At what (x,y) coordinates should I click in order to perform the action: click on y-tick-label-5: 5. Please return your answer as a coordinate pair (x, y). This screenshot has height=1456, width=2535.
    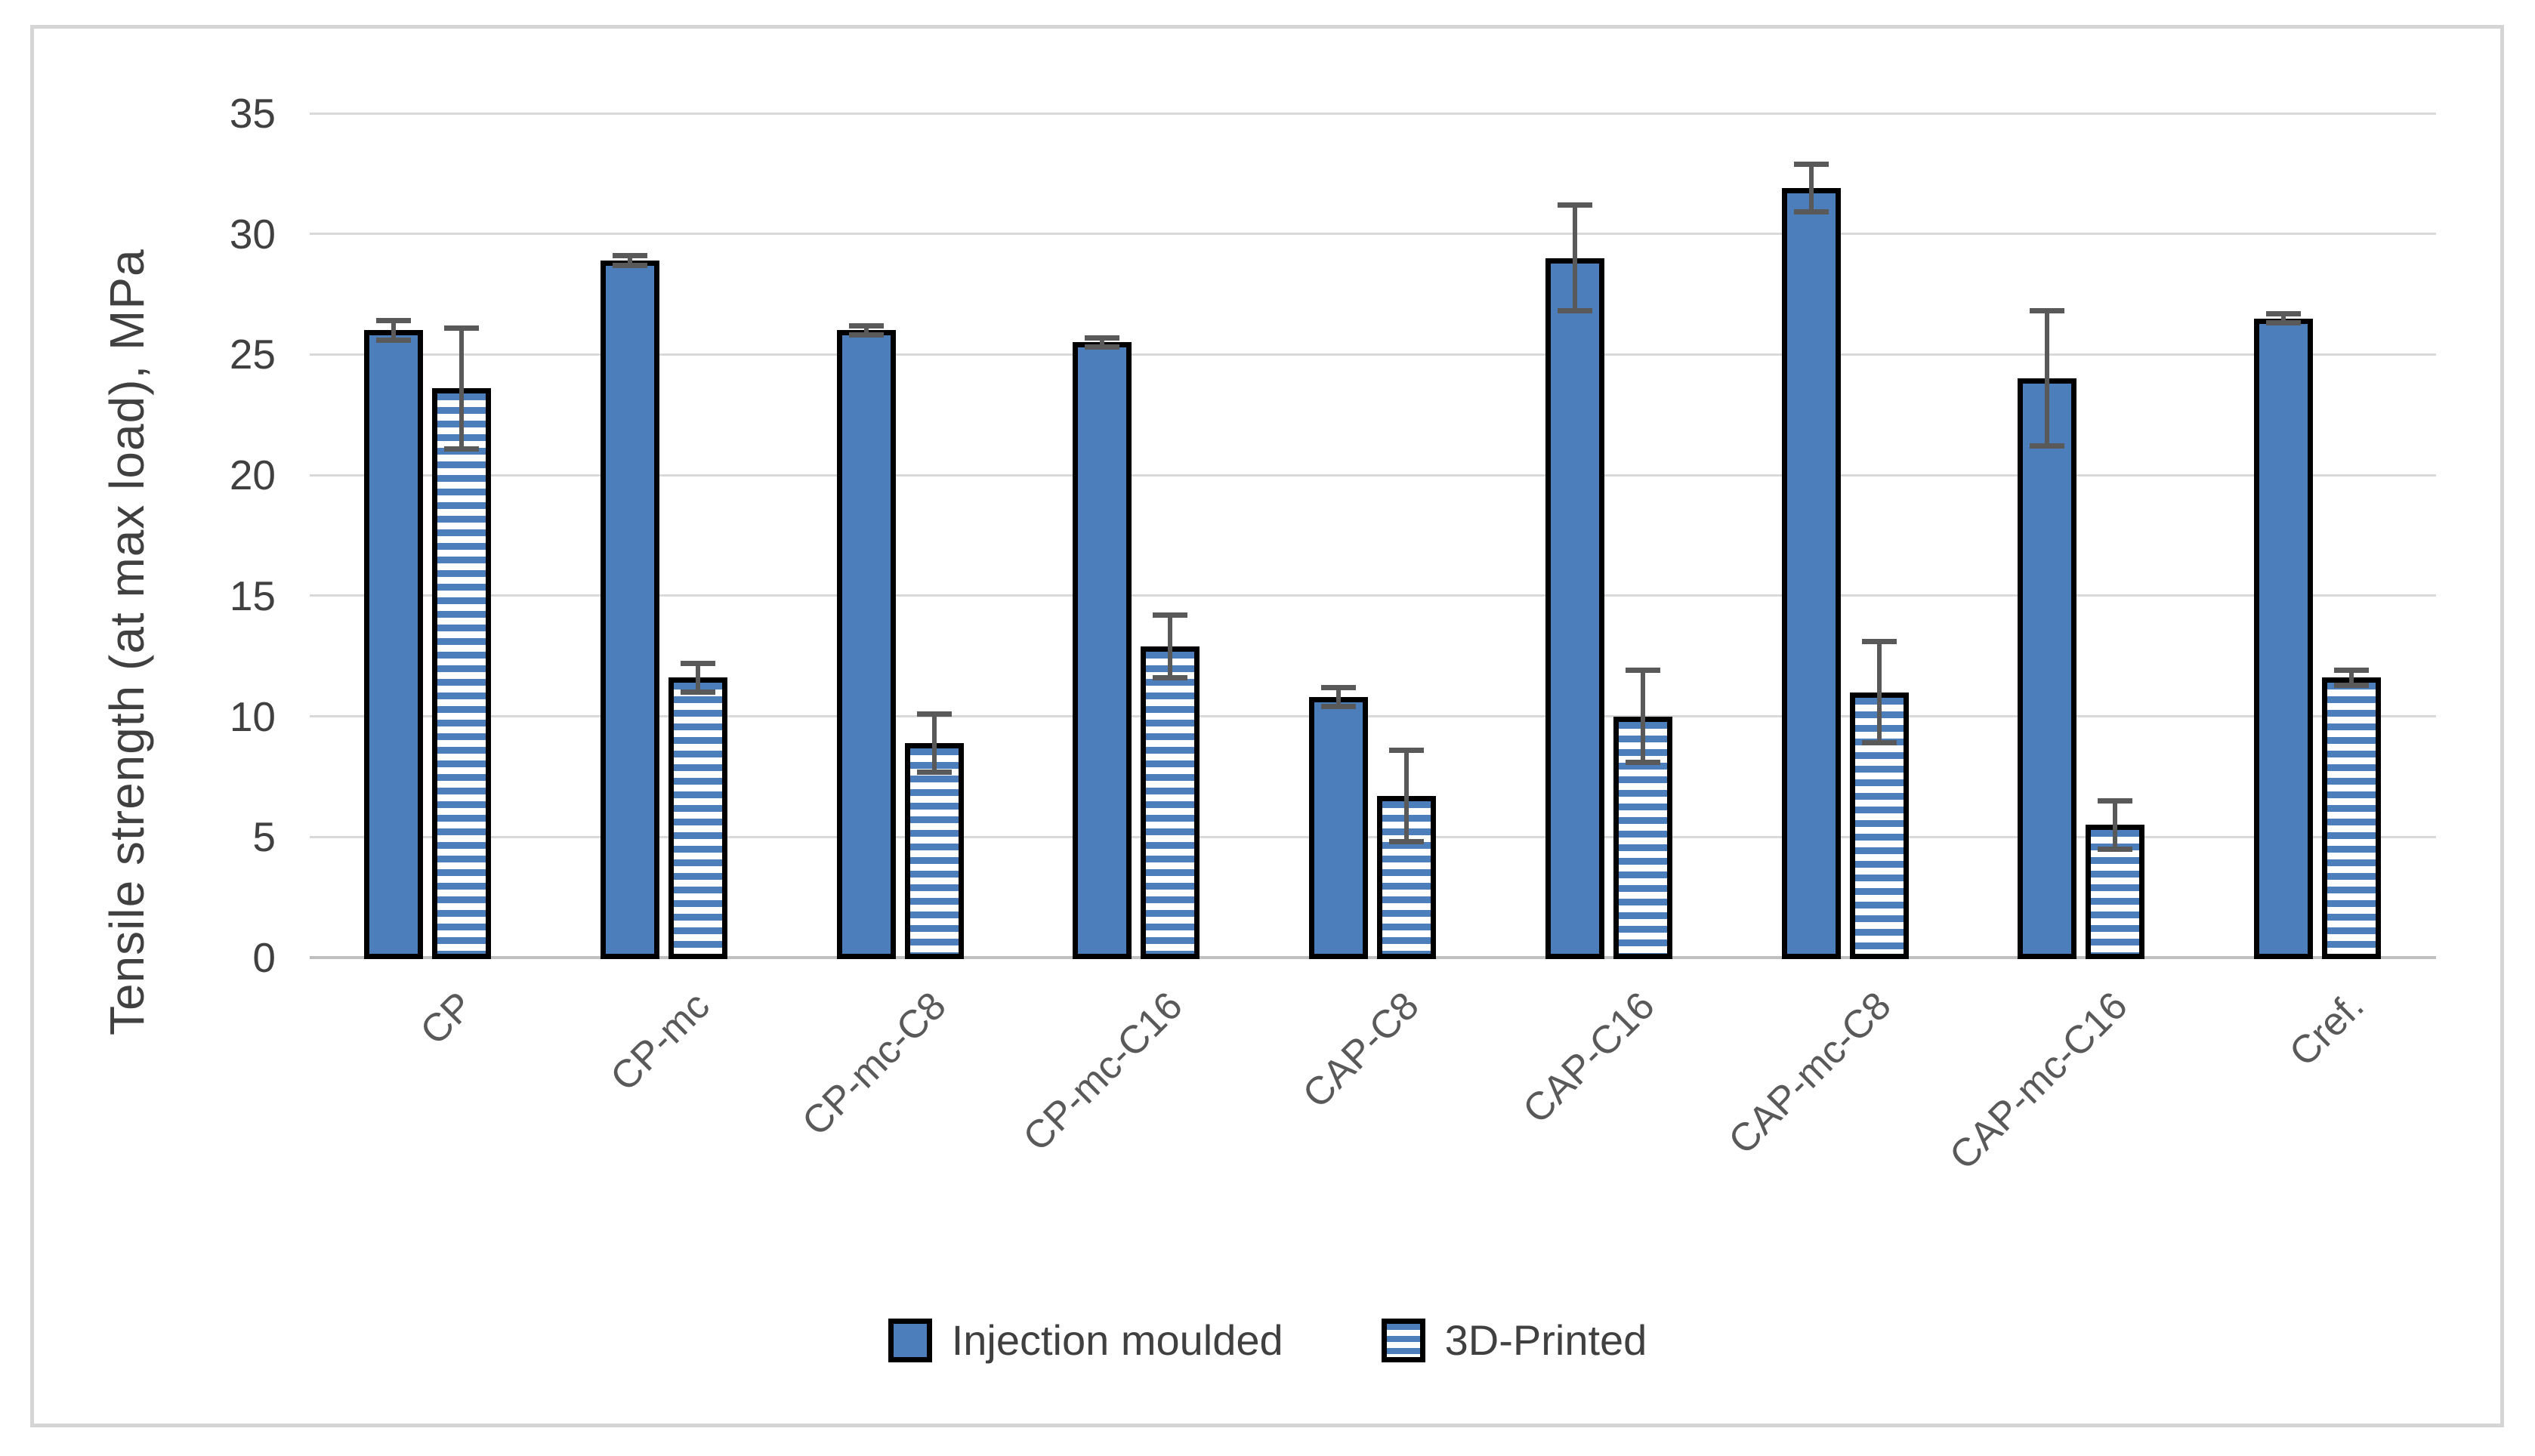
    Looking at the image, I should click on (264, 837).